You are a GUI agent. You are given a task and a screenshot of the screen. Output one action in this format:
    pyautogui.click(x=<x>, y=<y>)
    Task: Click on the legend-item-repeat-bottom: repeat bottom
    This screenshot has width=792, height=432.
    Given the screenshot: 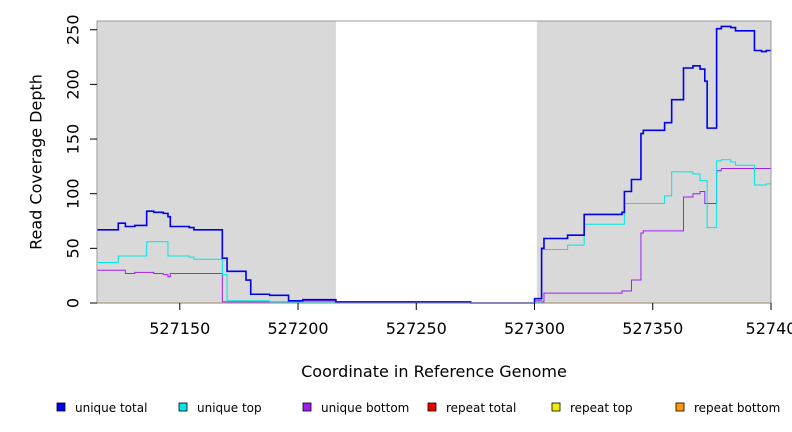 What is the action you would take?
    pyautogui.click(x=727, y=408)
    